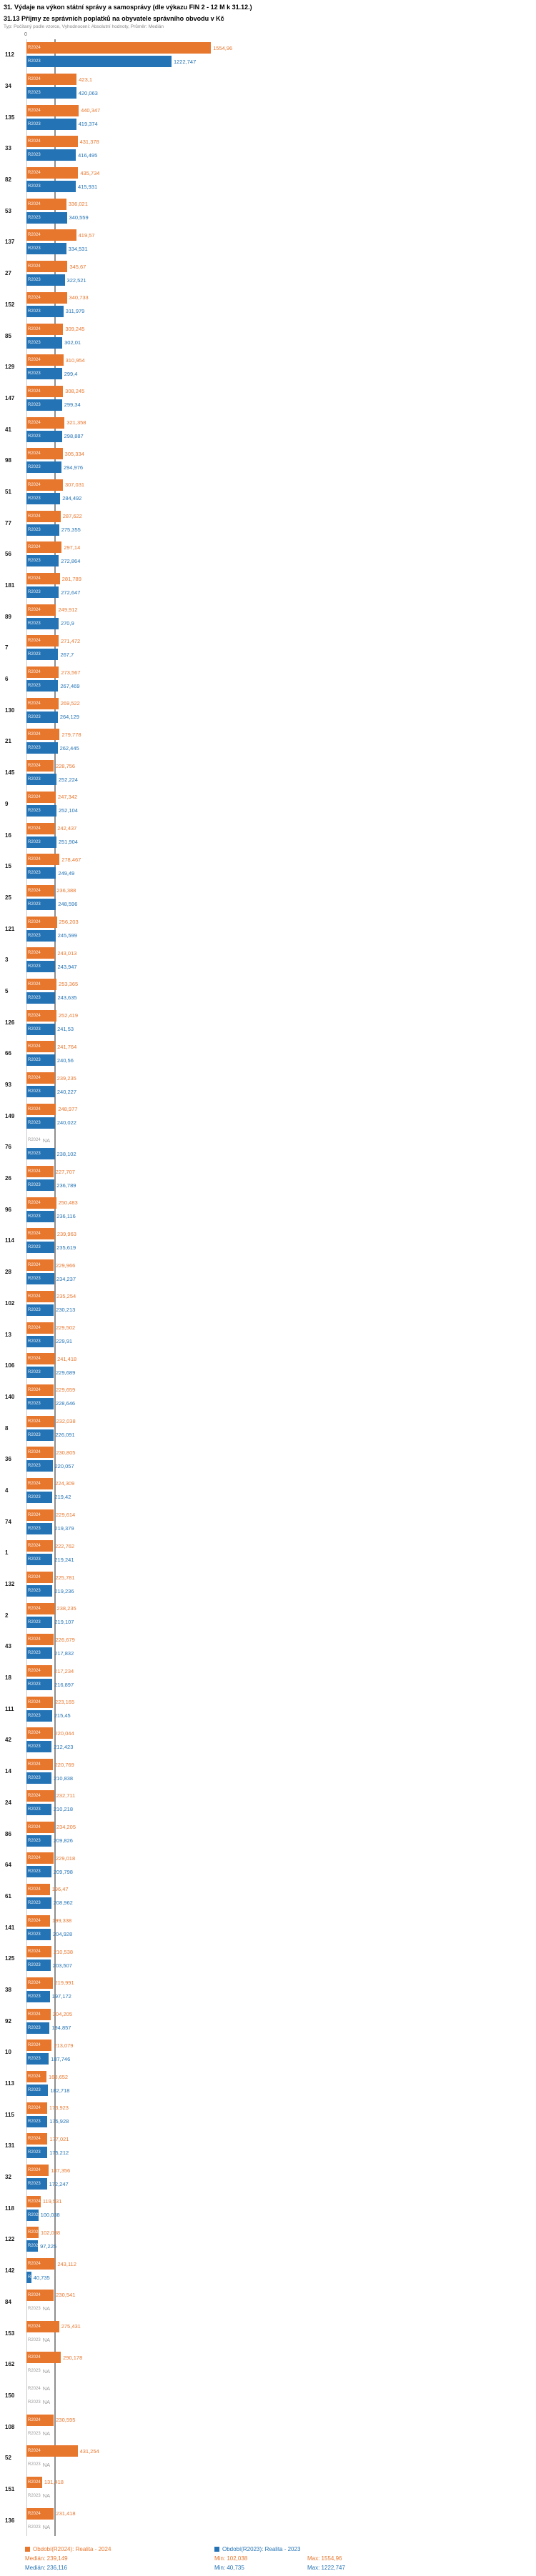 The height and width of the screenshot is (2576, 536). What do you see at coordinates (257, 2549) in the screenshot?
I see `legend-2023: Období(R2023): Realita - 2023` at bounding box center [257, 2549].